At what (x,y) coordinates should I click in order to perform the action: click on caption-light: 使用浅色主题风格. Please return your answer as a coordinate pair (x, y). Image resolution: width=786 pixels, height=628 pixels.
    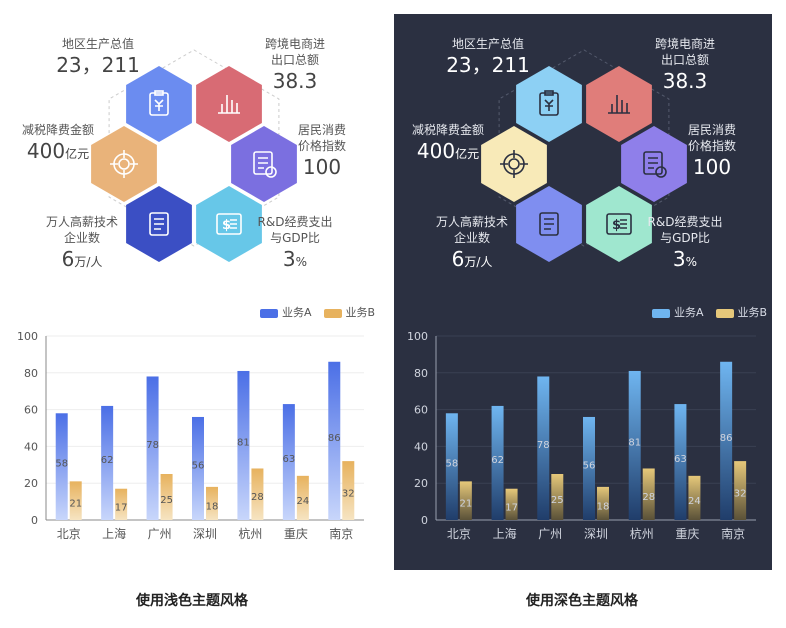
    Looking at the image, I should click on (192, 601).